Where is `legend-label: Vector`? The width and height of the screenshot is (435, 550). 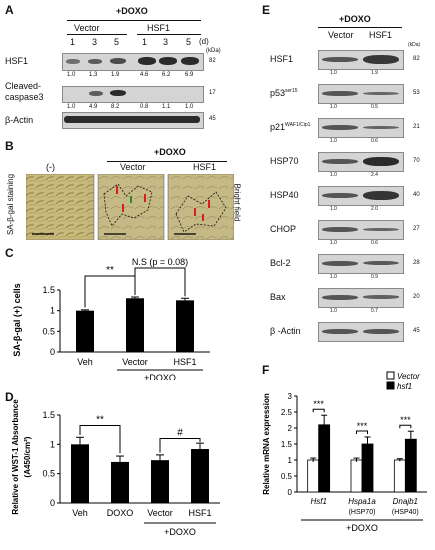
legend-label: Vector is located at coordinates (408, 376).